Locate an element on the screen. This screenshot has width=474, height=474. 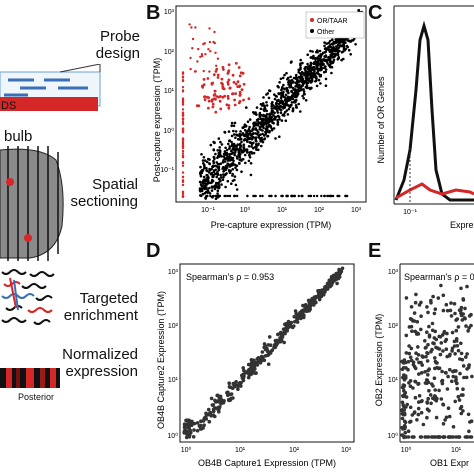
normalized-expression-label: Normalized expression is located at coordinates (94, 363).